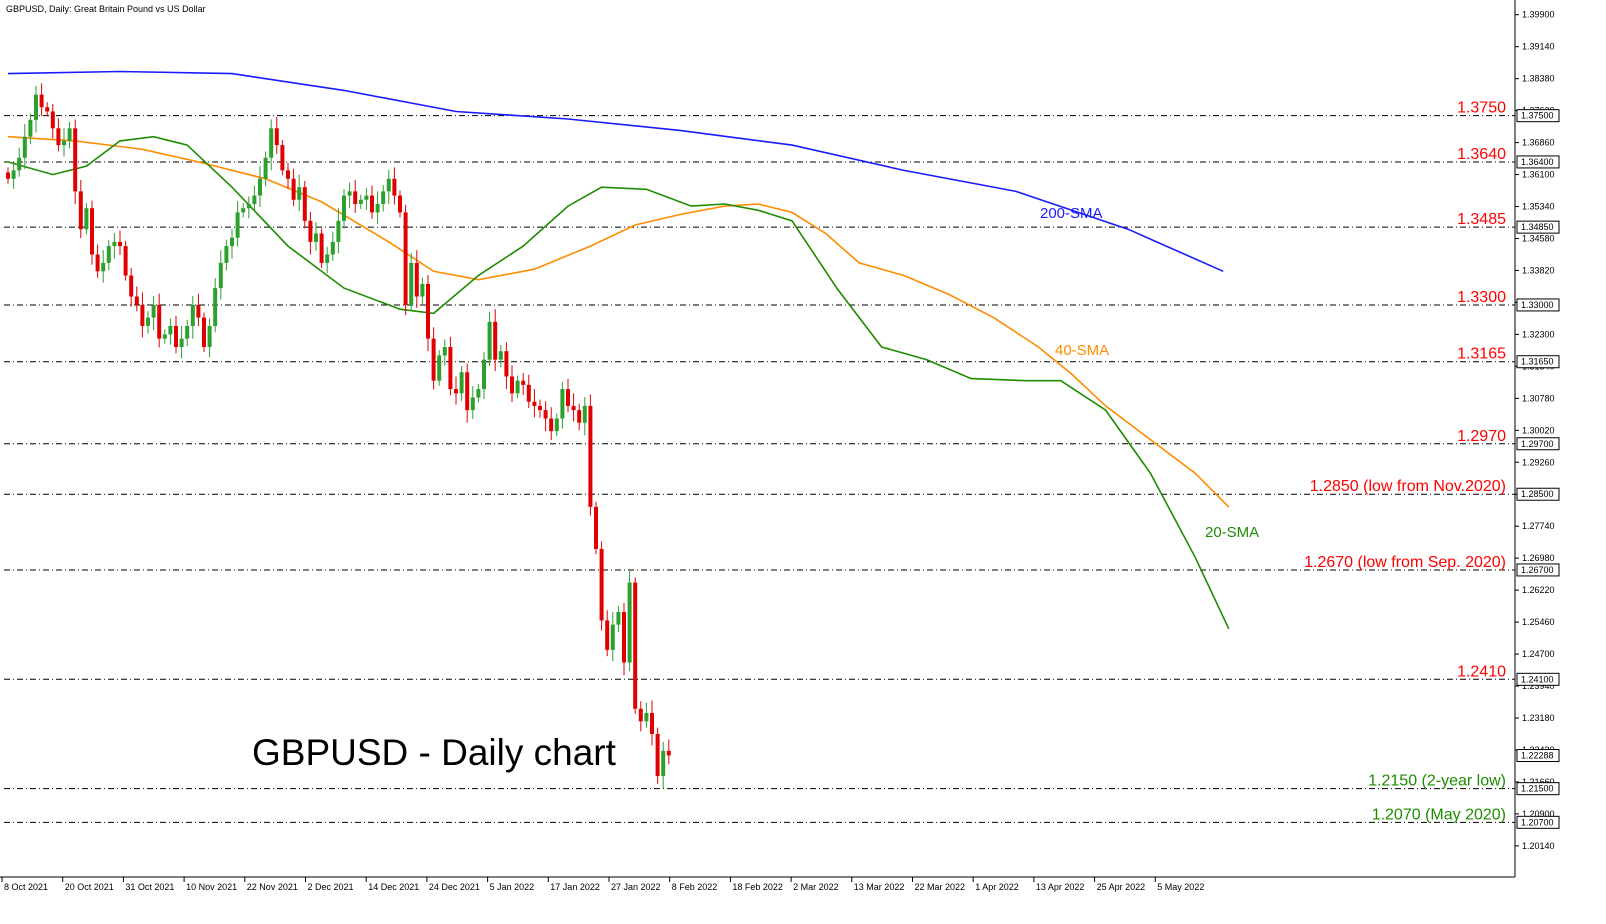 The width and height of the screenshot is (1606, 924). I want to click on x-tick-label: 20 Oct 2021, so click(89, 887).